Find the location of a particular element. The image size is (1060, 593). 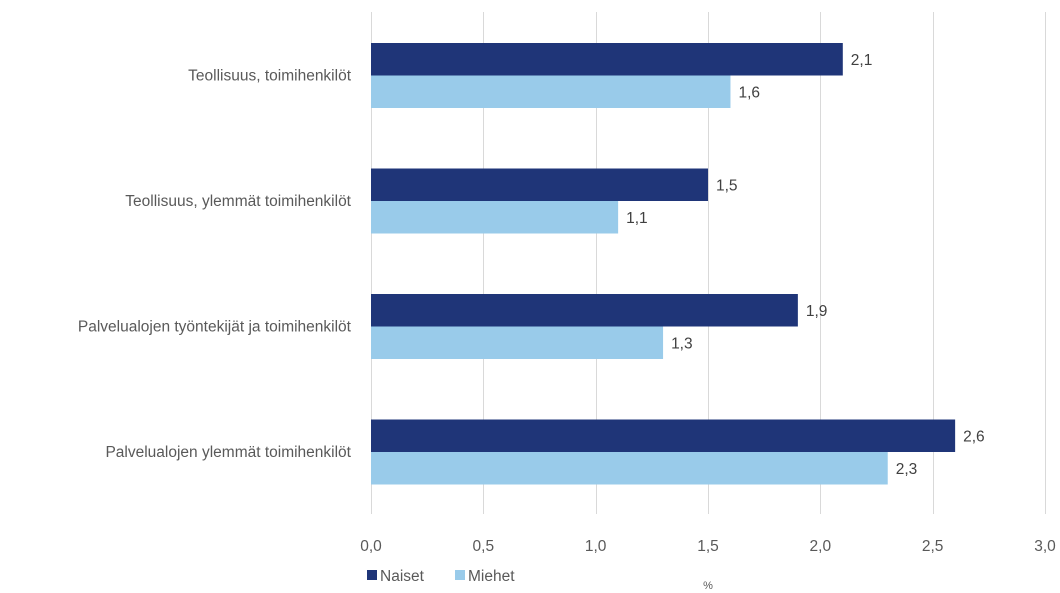

data-label-miehet-0: 1,6 is located at coordinates (749, 92).